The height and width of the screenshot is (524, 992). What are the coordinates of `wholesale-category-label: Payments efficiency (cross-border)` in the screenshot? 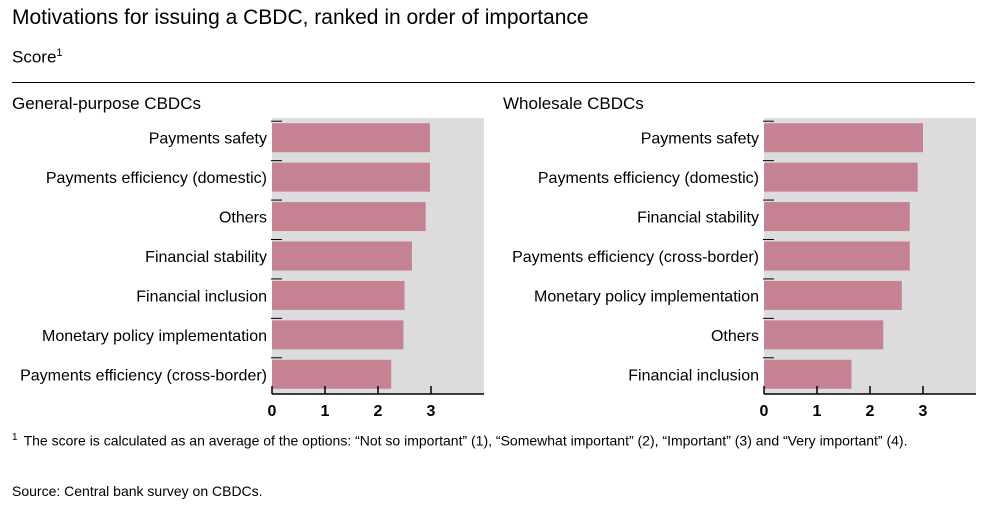 It's located at (635, 257).